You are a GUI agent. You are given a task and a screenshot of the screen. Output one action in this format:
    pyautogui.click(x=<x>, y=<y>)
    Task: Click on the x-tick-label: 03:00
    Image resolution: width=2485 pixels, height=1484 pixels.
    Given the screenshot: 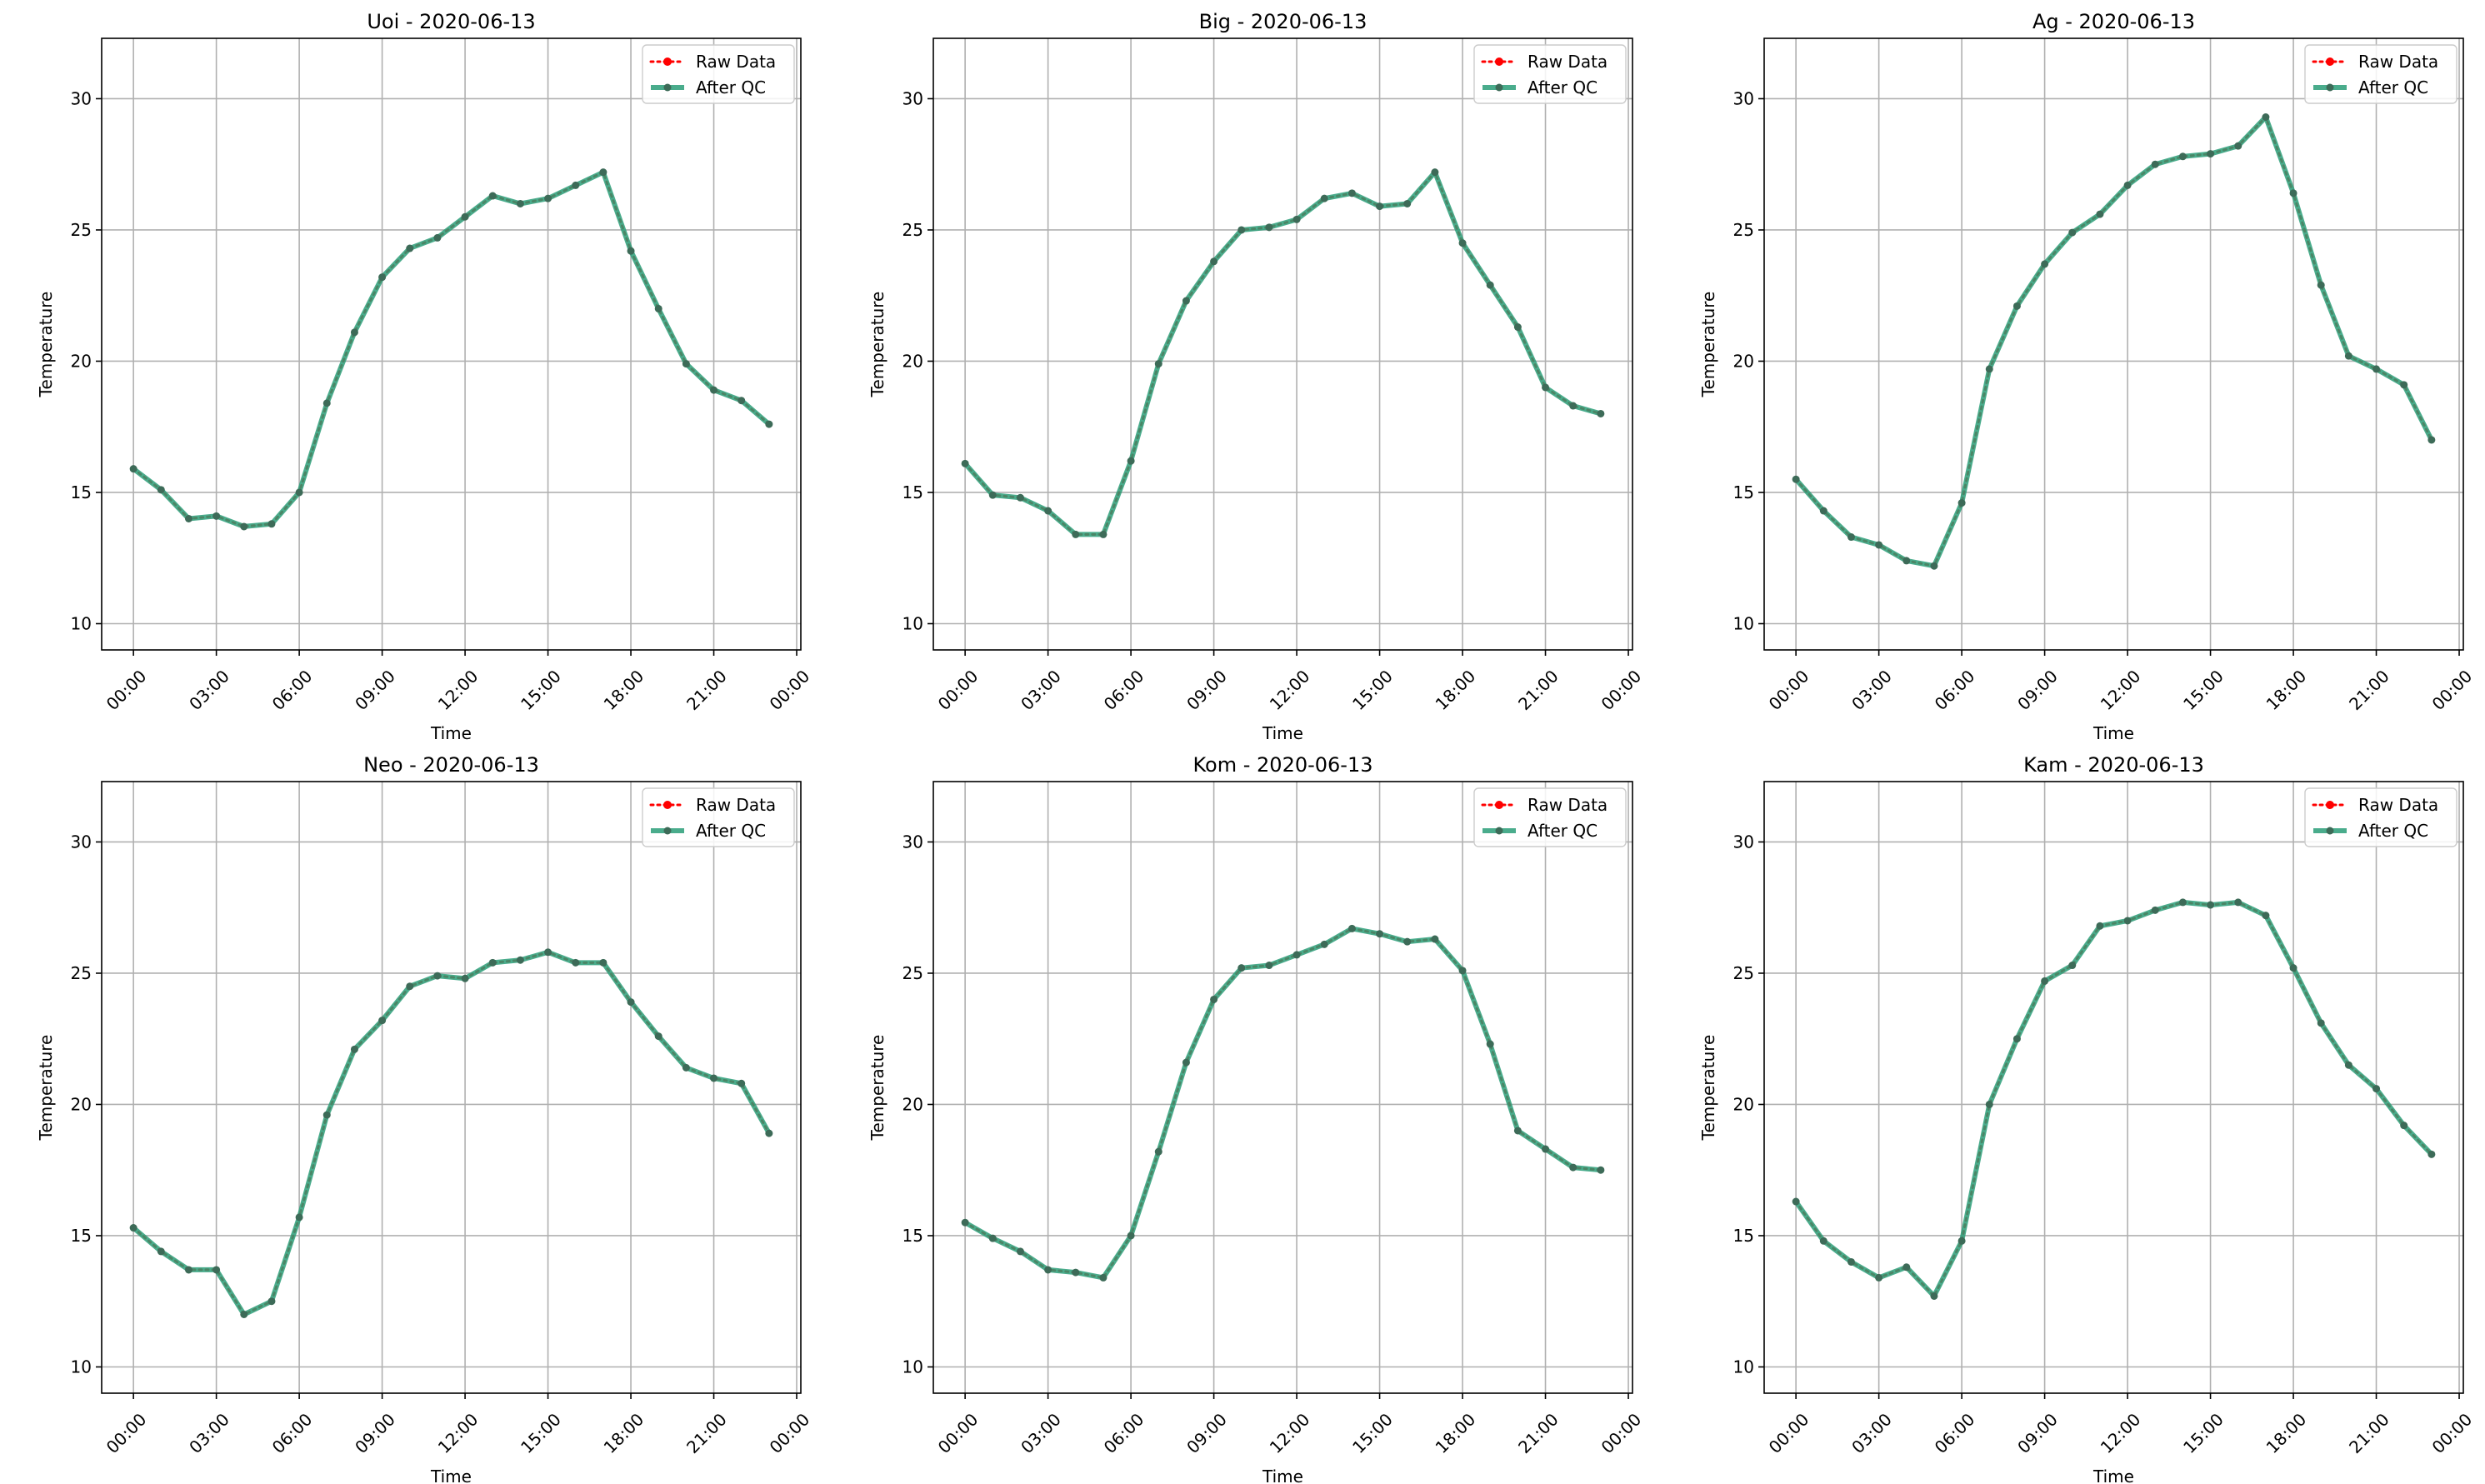 What is the action you would take?
    pyautogui.click(x=1872, y=690)
    